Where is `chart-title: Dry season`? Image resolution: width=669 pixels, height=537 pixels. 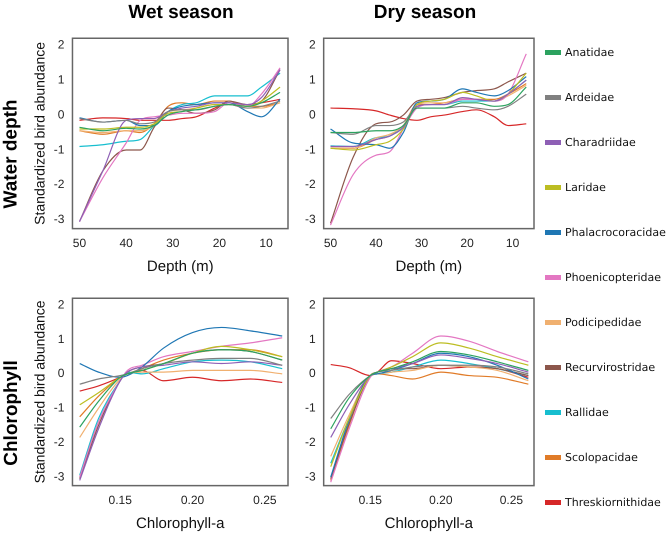 chart-title: Dry season is located at coordinates (425, 13).